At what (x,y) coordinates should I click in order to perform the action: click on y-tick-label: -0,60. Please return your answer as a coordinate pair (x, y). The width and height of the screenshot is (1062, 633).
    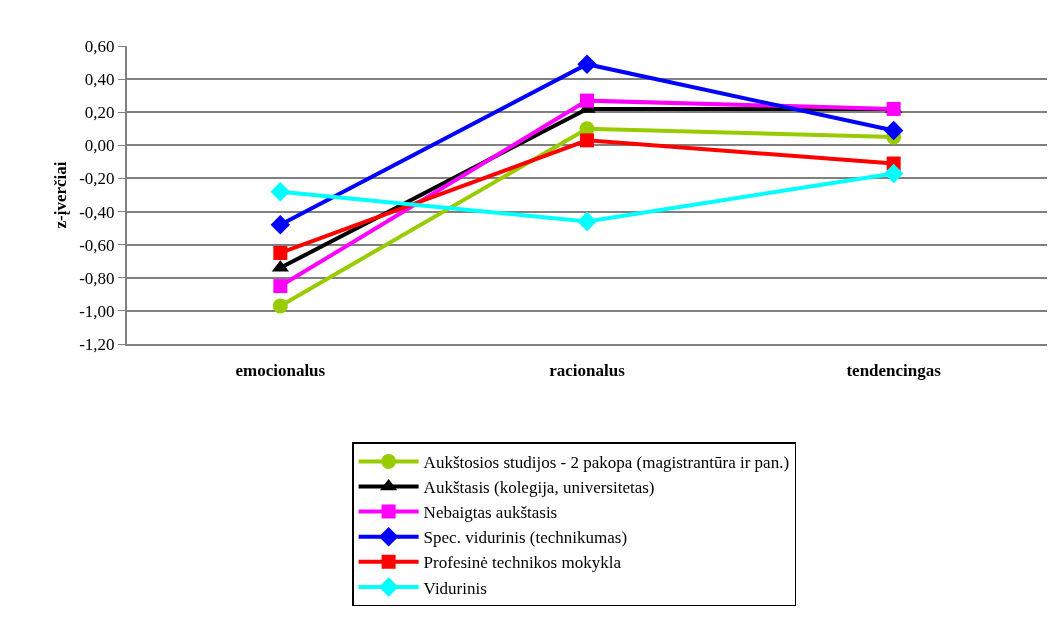
    Looking at the image, I should click on (97, 245).